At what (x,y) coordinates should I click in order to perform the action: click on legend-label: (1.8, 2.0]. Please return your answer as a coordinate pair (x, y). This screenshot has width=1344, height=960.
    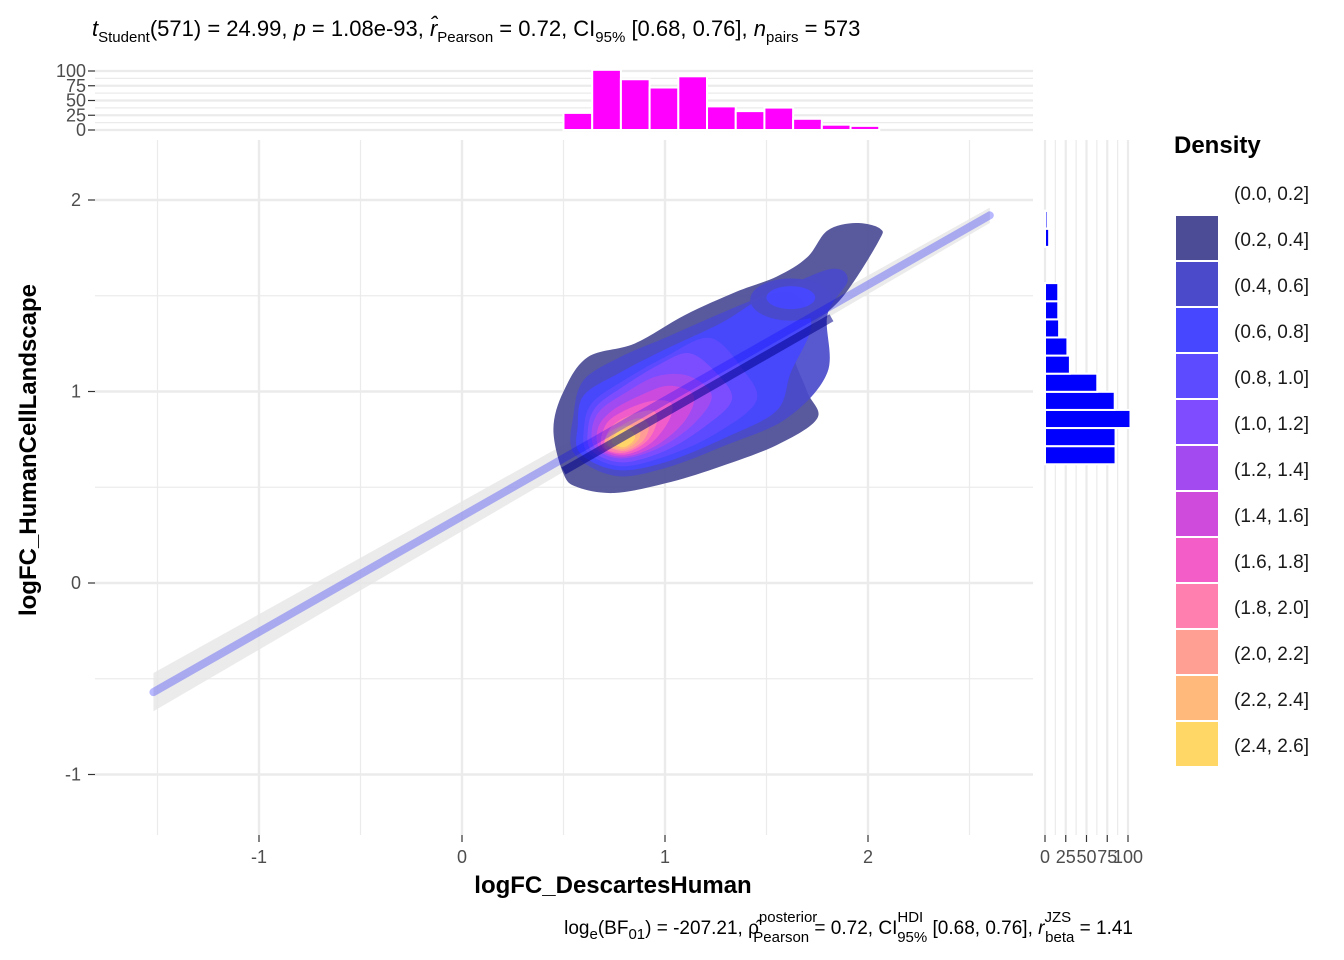
    Looking at the image, I should click on (1271, 608).